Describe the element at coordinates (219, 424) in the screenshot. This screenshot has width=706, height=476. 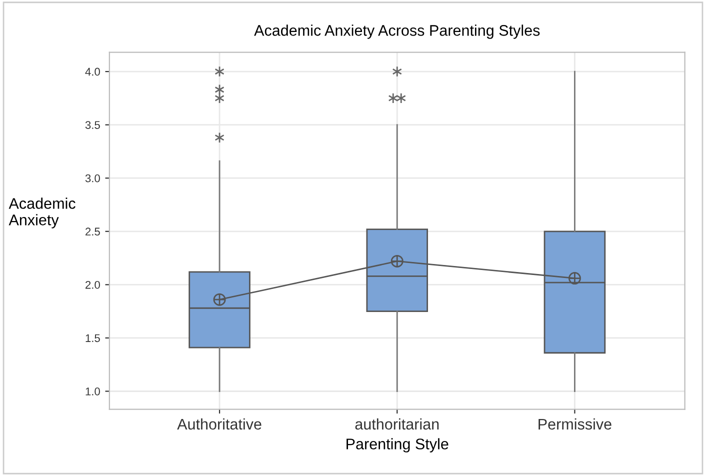
I see `x-tick-label: Authoritative` at that location.